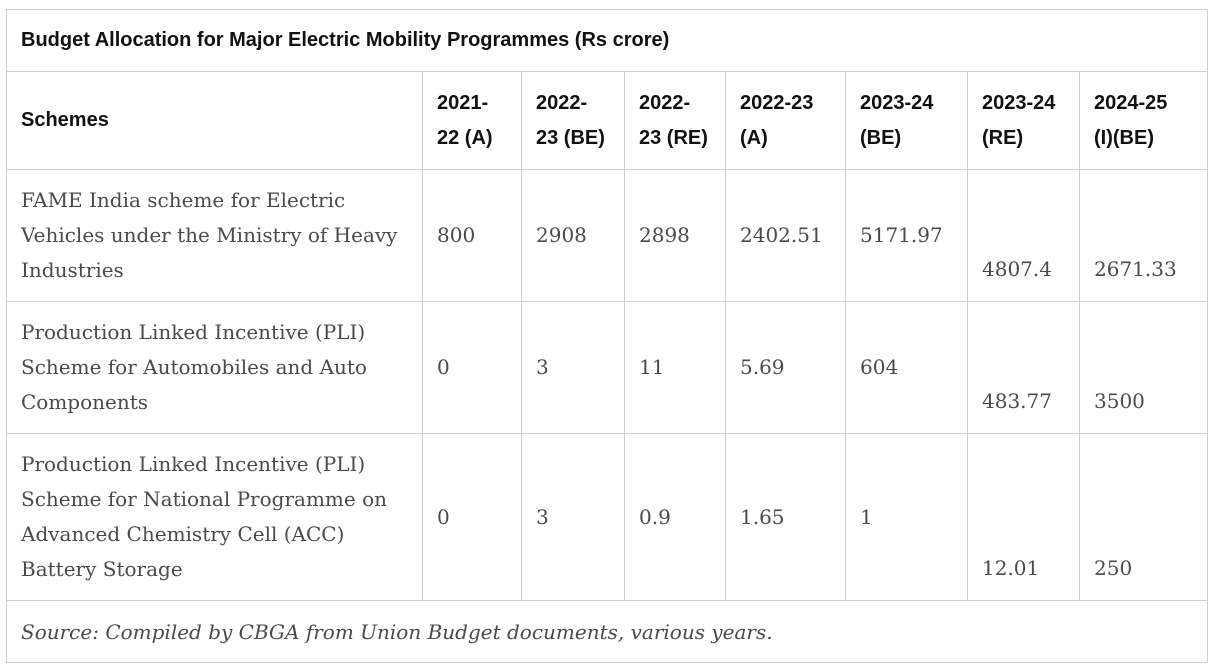 The height and width of the screenshot is (670, 1218). What do you see at coordinates (1023, 367) in the screenshot?
I see `value-cell: 483.77` at bounding box center [1023, 367].